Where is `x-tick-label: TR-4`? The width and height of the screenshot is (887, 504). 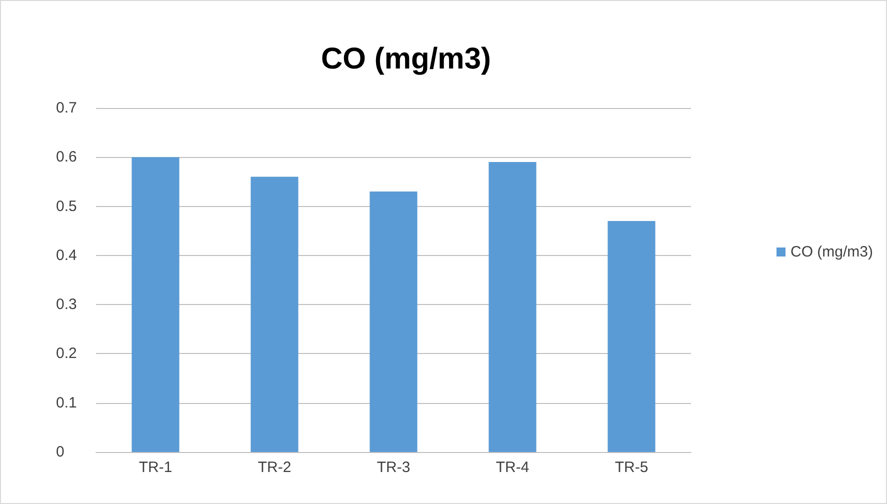 x-tick-label: TR-4 is located at coordinates (513, 467).